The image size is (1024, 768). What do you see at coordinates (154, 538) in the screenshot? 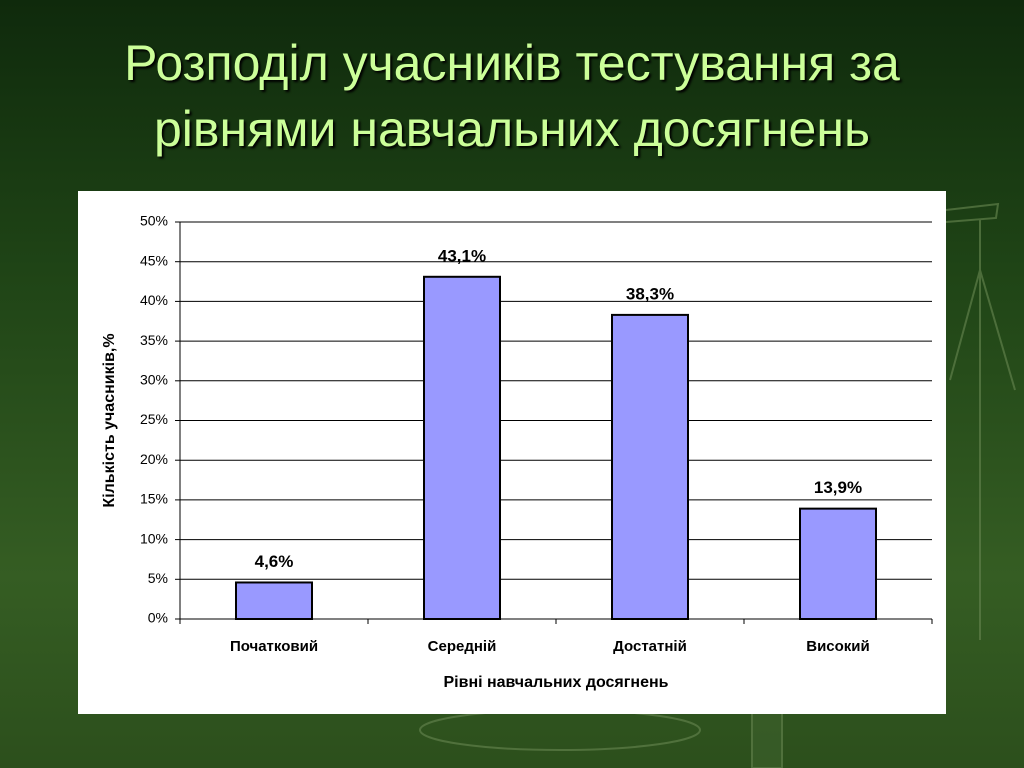
I see `y-tick-label: 10%` at bounding box center [154, 538].